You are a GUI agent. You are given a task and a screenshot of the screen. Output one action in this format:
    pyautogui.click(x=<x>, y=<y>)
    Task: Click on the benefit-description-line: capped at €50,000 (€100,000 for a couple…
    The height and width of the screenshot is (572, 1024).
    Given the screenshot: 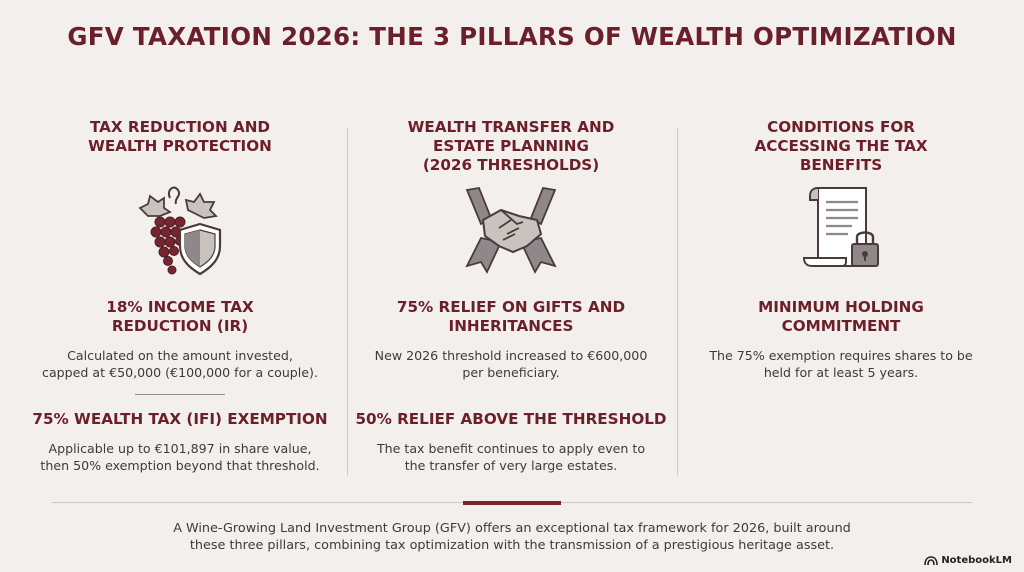 What is the action you would take?
    pyautogui.click(x=180, y=372)
    